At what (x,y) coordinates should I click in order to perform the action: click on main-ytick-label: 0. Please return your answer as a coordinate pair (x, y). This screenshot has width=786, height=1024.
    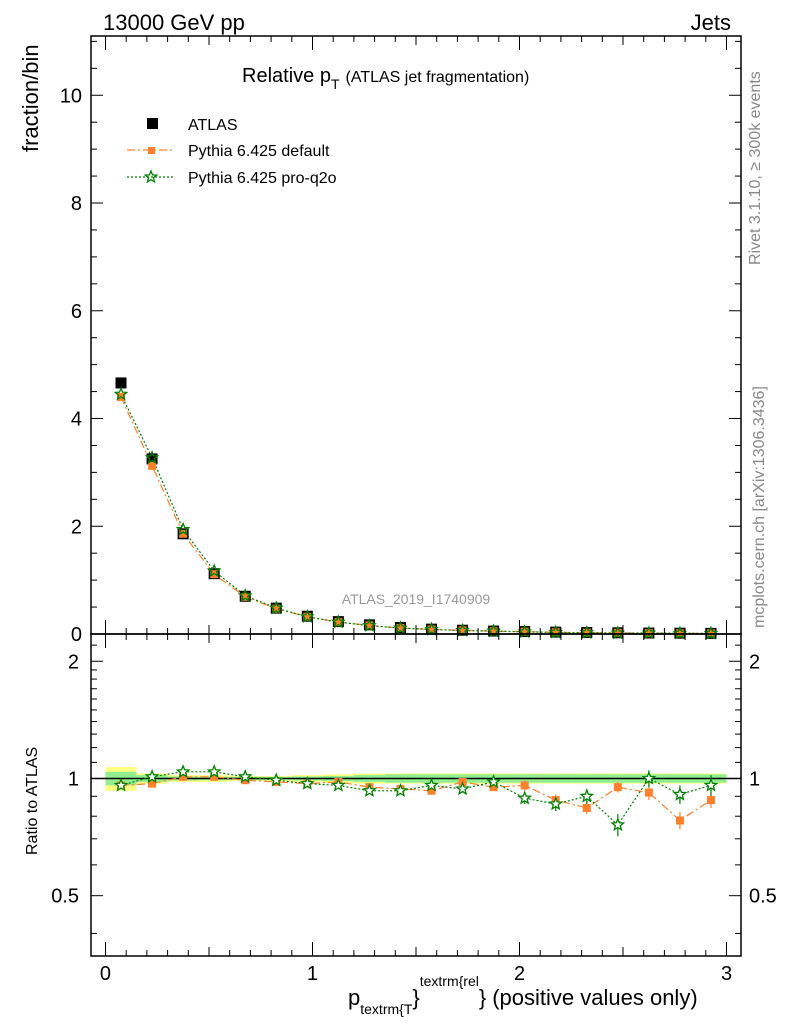
    Looking at the image, I should click on (76, 635).